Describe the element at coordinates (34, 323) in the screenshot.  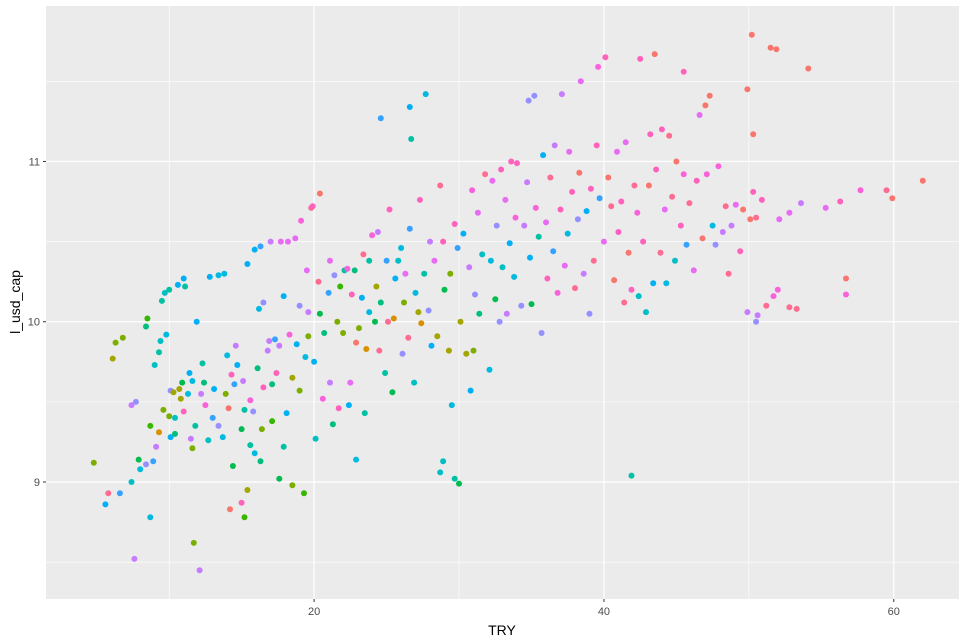
I see `y-tick-label: 10` at that location.